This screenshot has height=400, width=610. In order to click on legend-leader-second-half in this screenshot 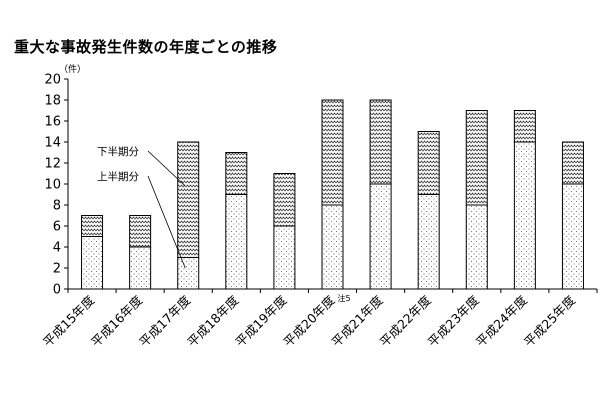, I will do `click(166, 168)`.